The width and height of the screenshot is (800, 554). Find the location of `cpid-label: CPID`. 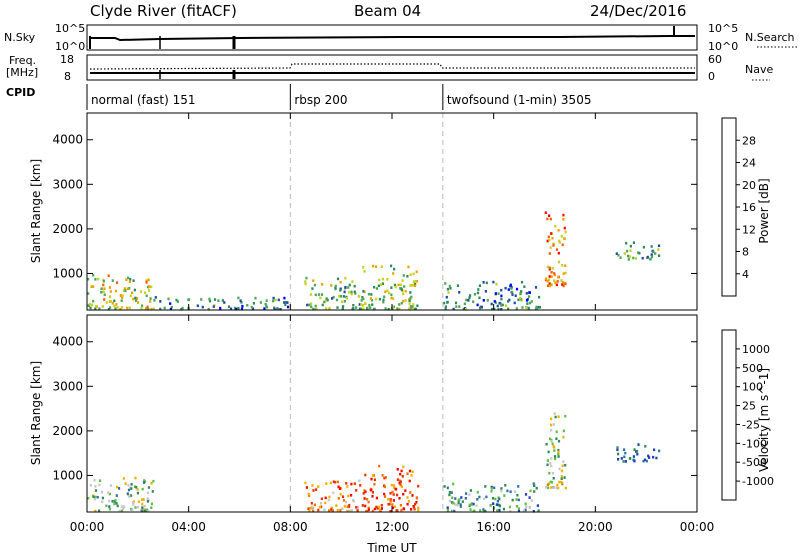

cpid-label: CPID is located at coordinates (20, 92).